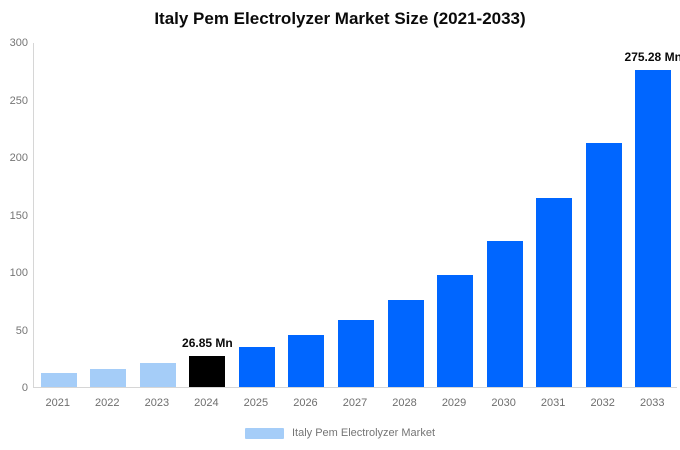 This screenshot has width=680, height=450. Describe the element at coordinates (58, 380) in the screenshot. I see `bar-2021` at that location.